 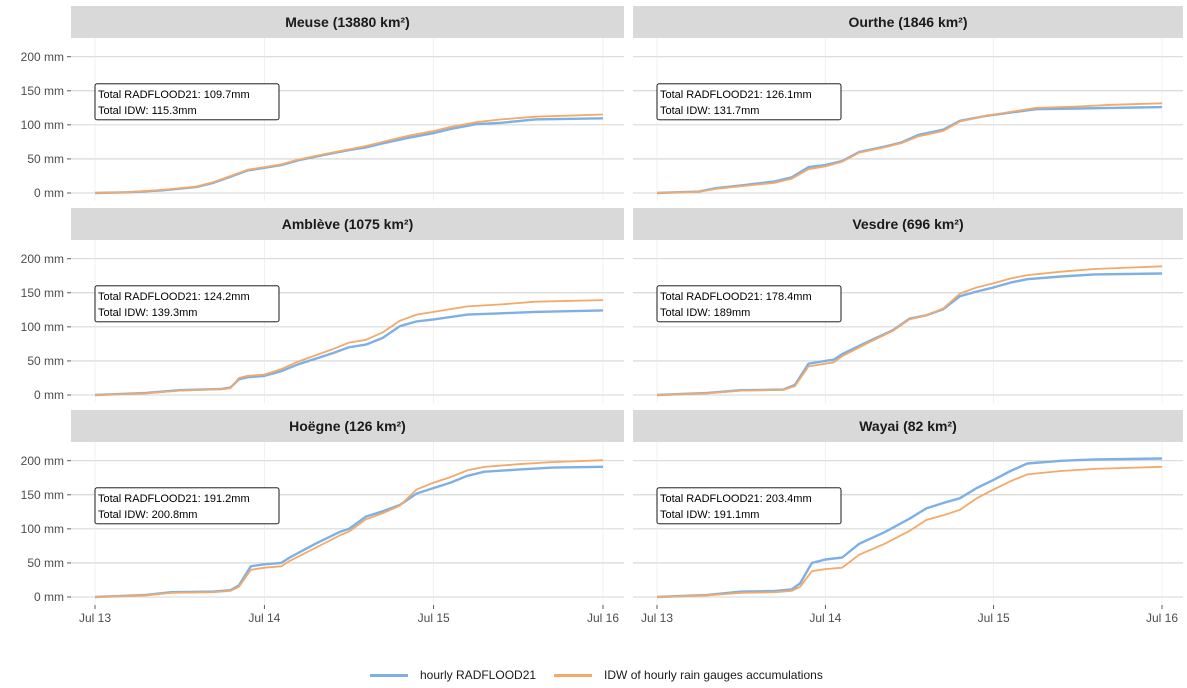 I want to click on annotation-radflood-total: Total RADFLOOD21: 178.4mm, so click(x=736, y=297).